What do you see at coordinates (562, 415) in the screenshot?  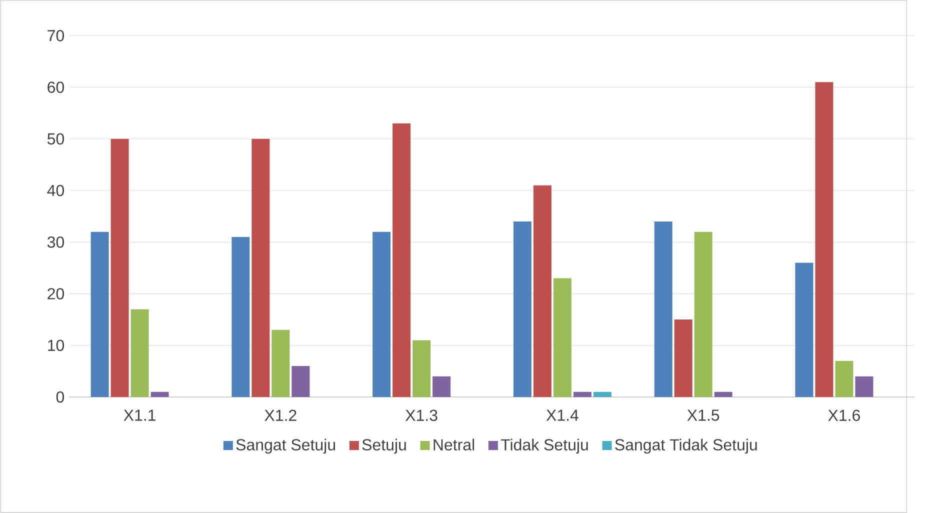 I see `x-tick-label: X1.4` at bounding box center [562, 415].